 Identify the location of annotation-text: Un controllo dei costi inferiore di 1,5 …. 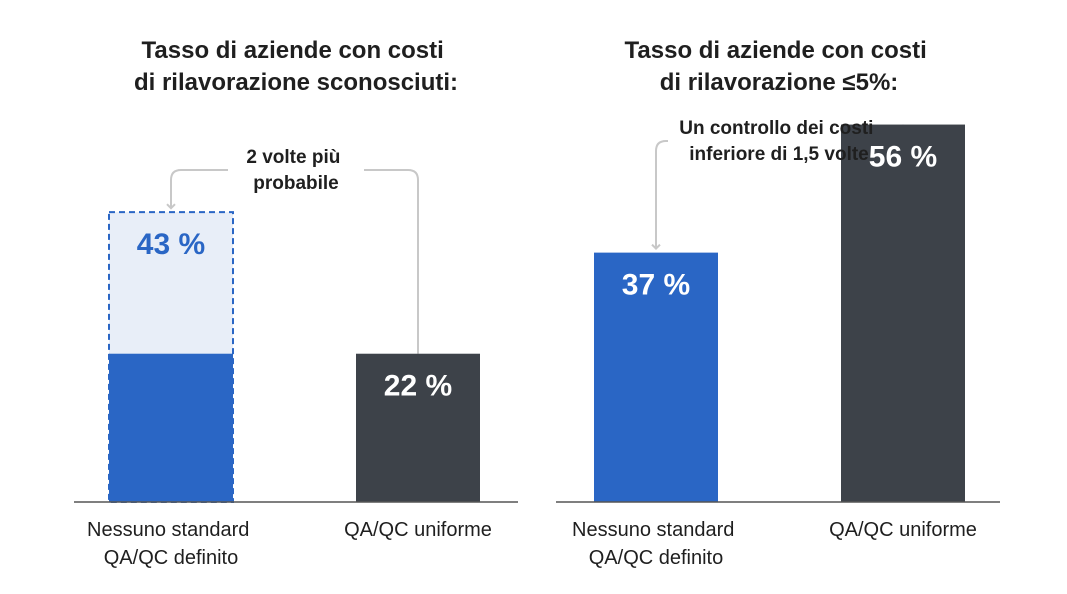
(779, 141).